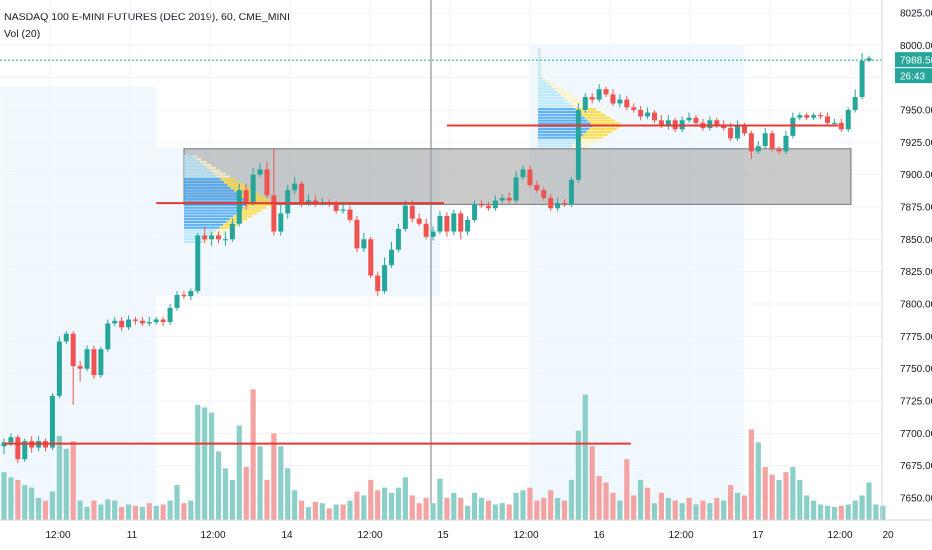 This screenshot has height=550, width=932. What do you see at coordinates (888, 535) in the screenshot?
I see `time-tick-label: 20` at bounding box center [888, 535].